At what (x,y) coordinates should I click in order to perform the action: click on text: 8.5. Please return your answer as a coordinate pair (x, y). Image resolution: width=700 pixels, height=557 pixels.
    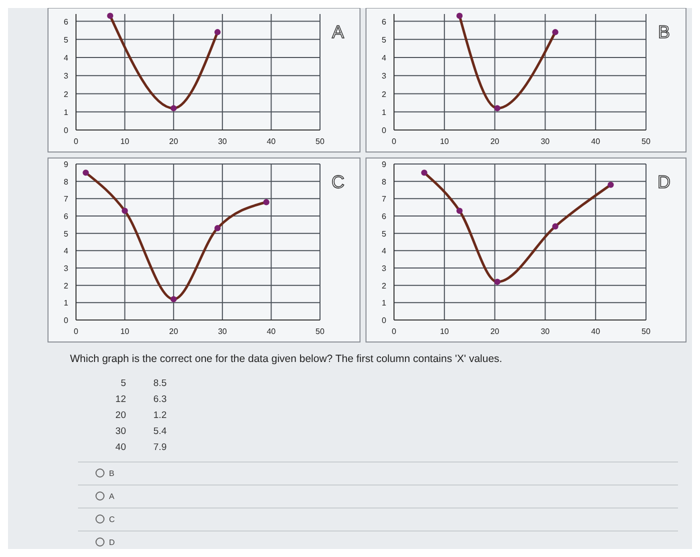
    Looking at the image, I should click on (160, 383).